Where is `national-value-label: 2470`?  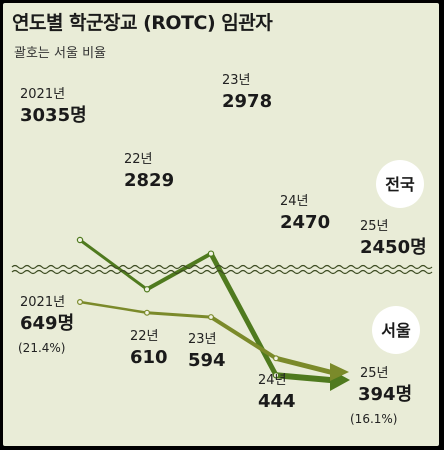
national-value-label: 2470 is located at coordinates (305, 222).